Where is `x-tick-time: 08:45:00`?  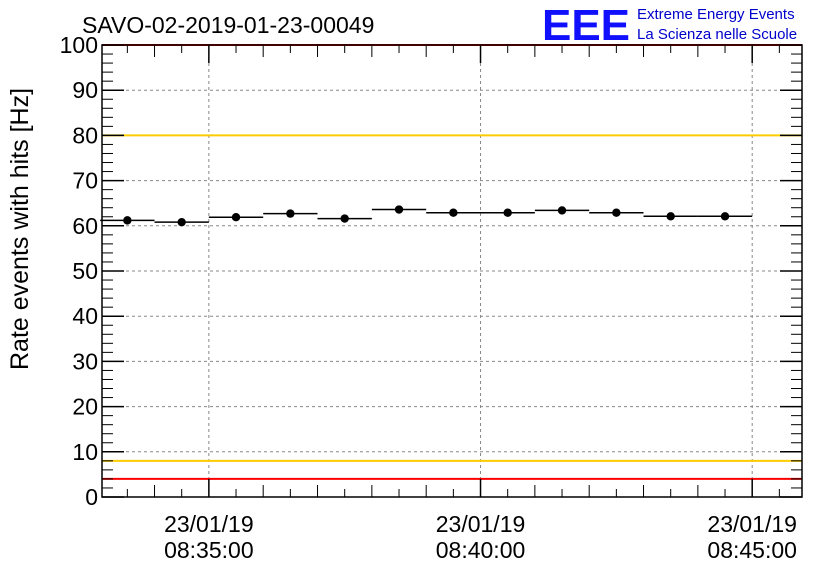 x-tick-time: 08:45:00 is located at coordinates (752, 550).